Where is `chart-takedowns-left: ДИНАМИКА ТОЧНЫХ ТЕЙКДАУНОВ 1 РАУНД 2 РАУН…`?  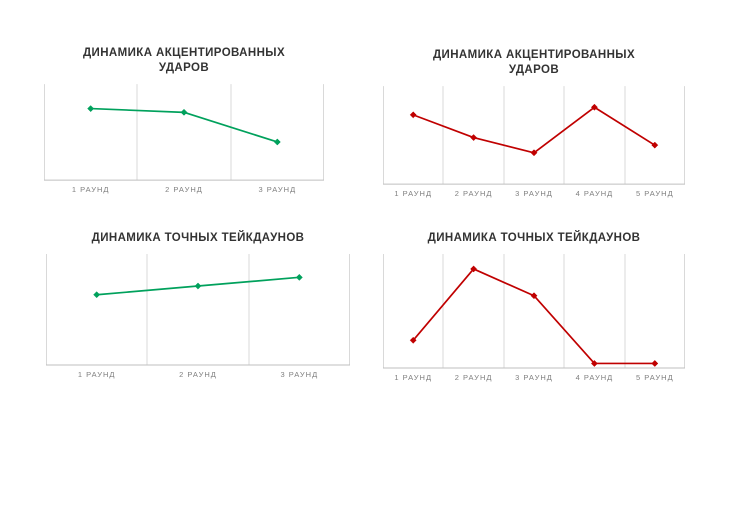
chart-takedowns-left: ДИНАМИКА ТОЧНЫХ ТЕЙКДАУНОВ 1 РАУНД 2 РАУН… is located at coordinates (198, 307).